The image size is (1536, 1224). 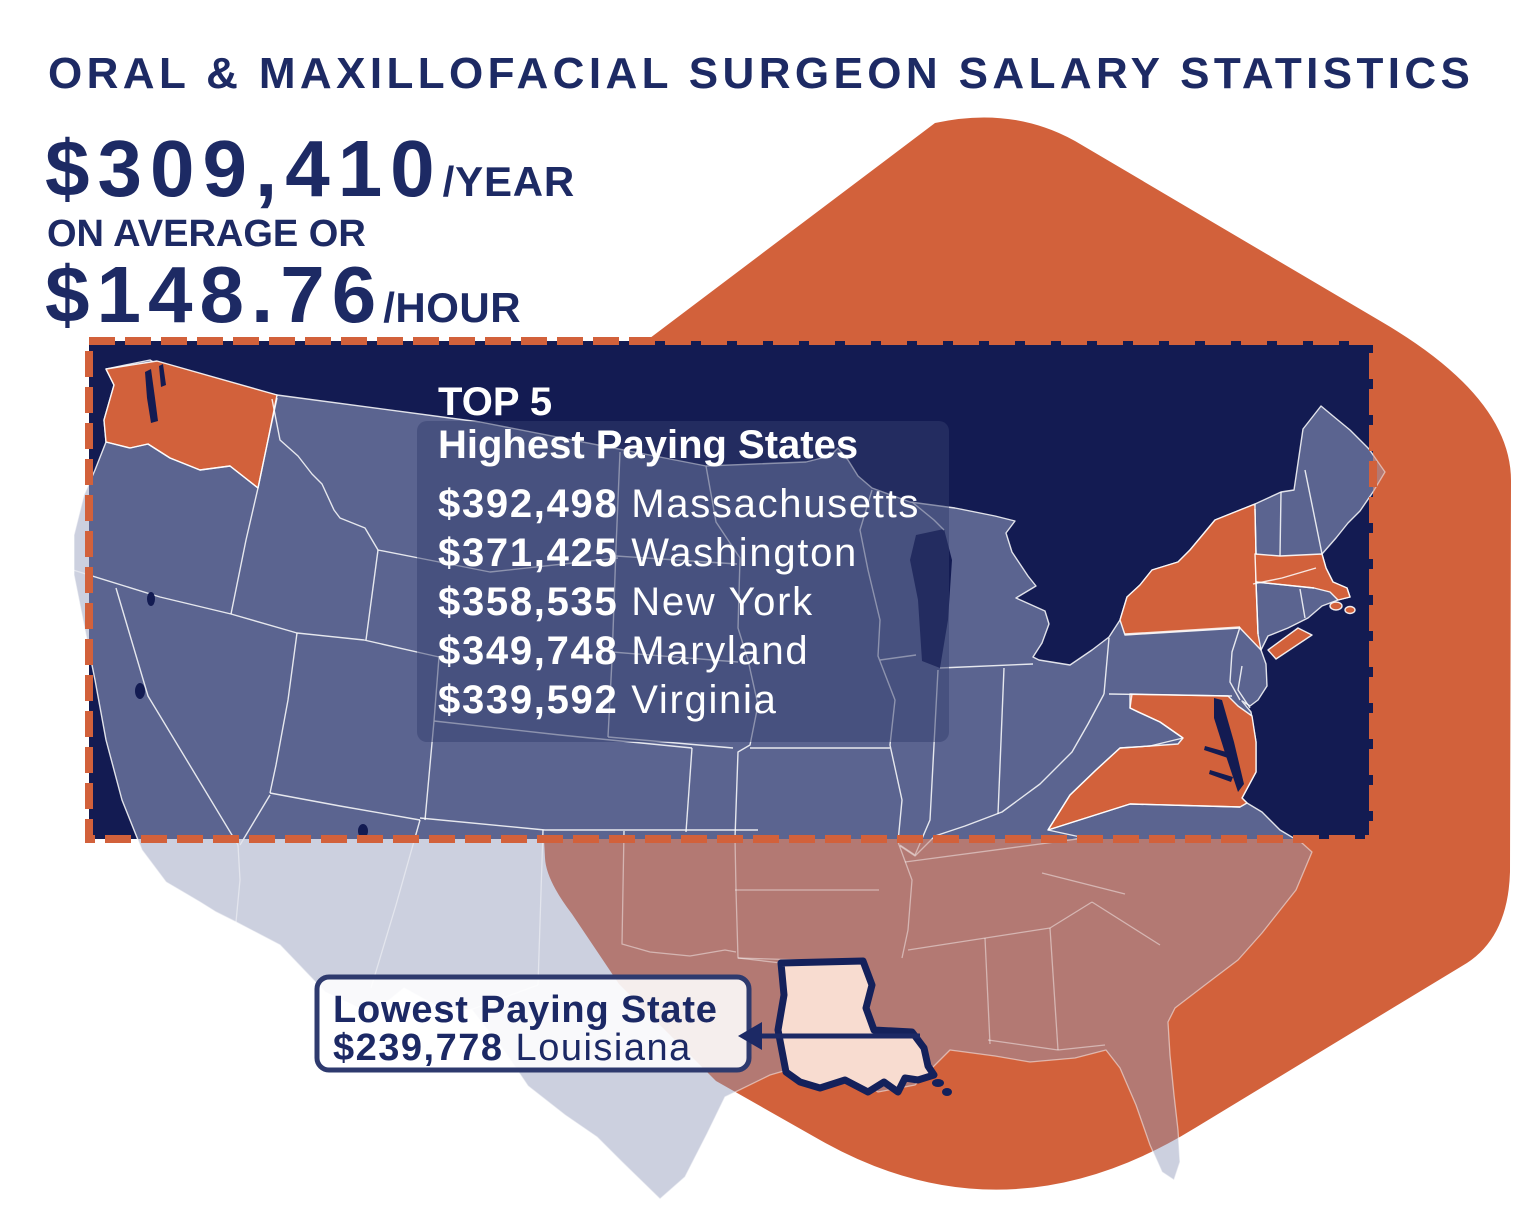 What do you see at coordinates (679, 504) in the screenshot?
I see `svg-text: $392,498 Massachusetts` at bounding box center [679, 504].